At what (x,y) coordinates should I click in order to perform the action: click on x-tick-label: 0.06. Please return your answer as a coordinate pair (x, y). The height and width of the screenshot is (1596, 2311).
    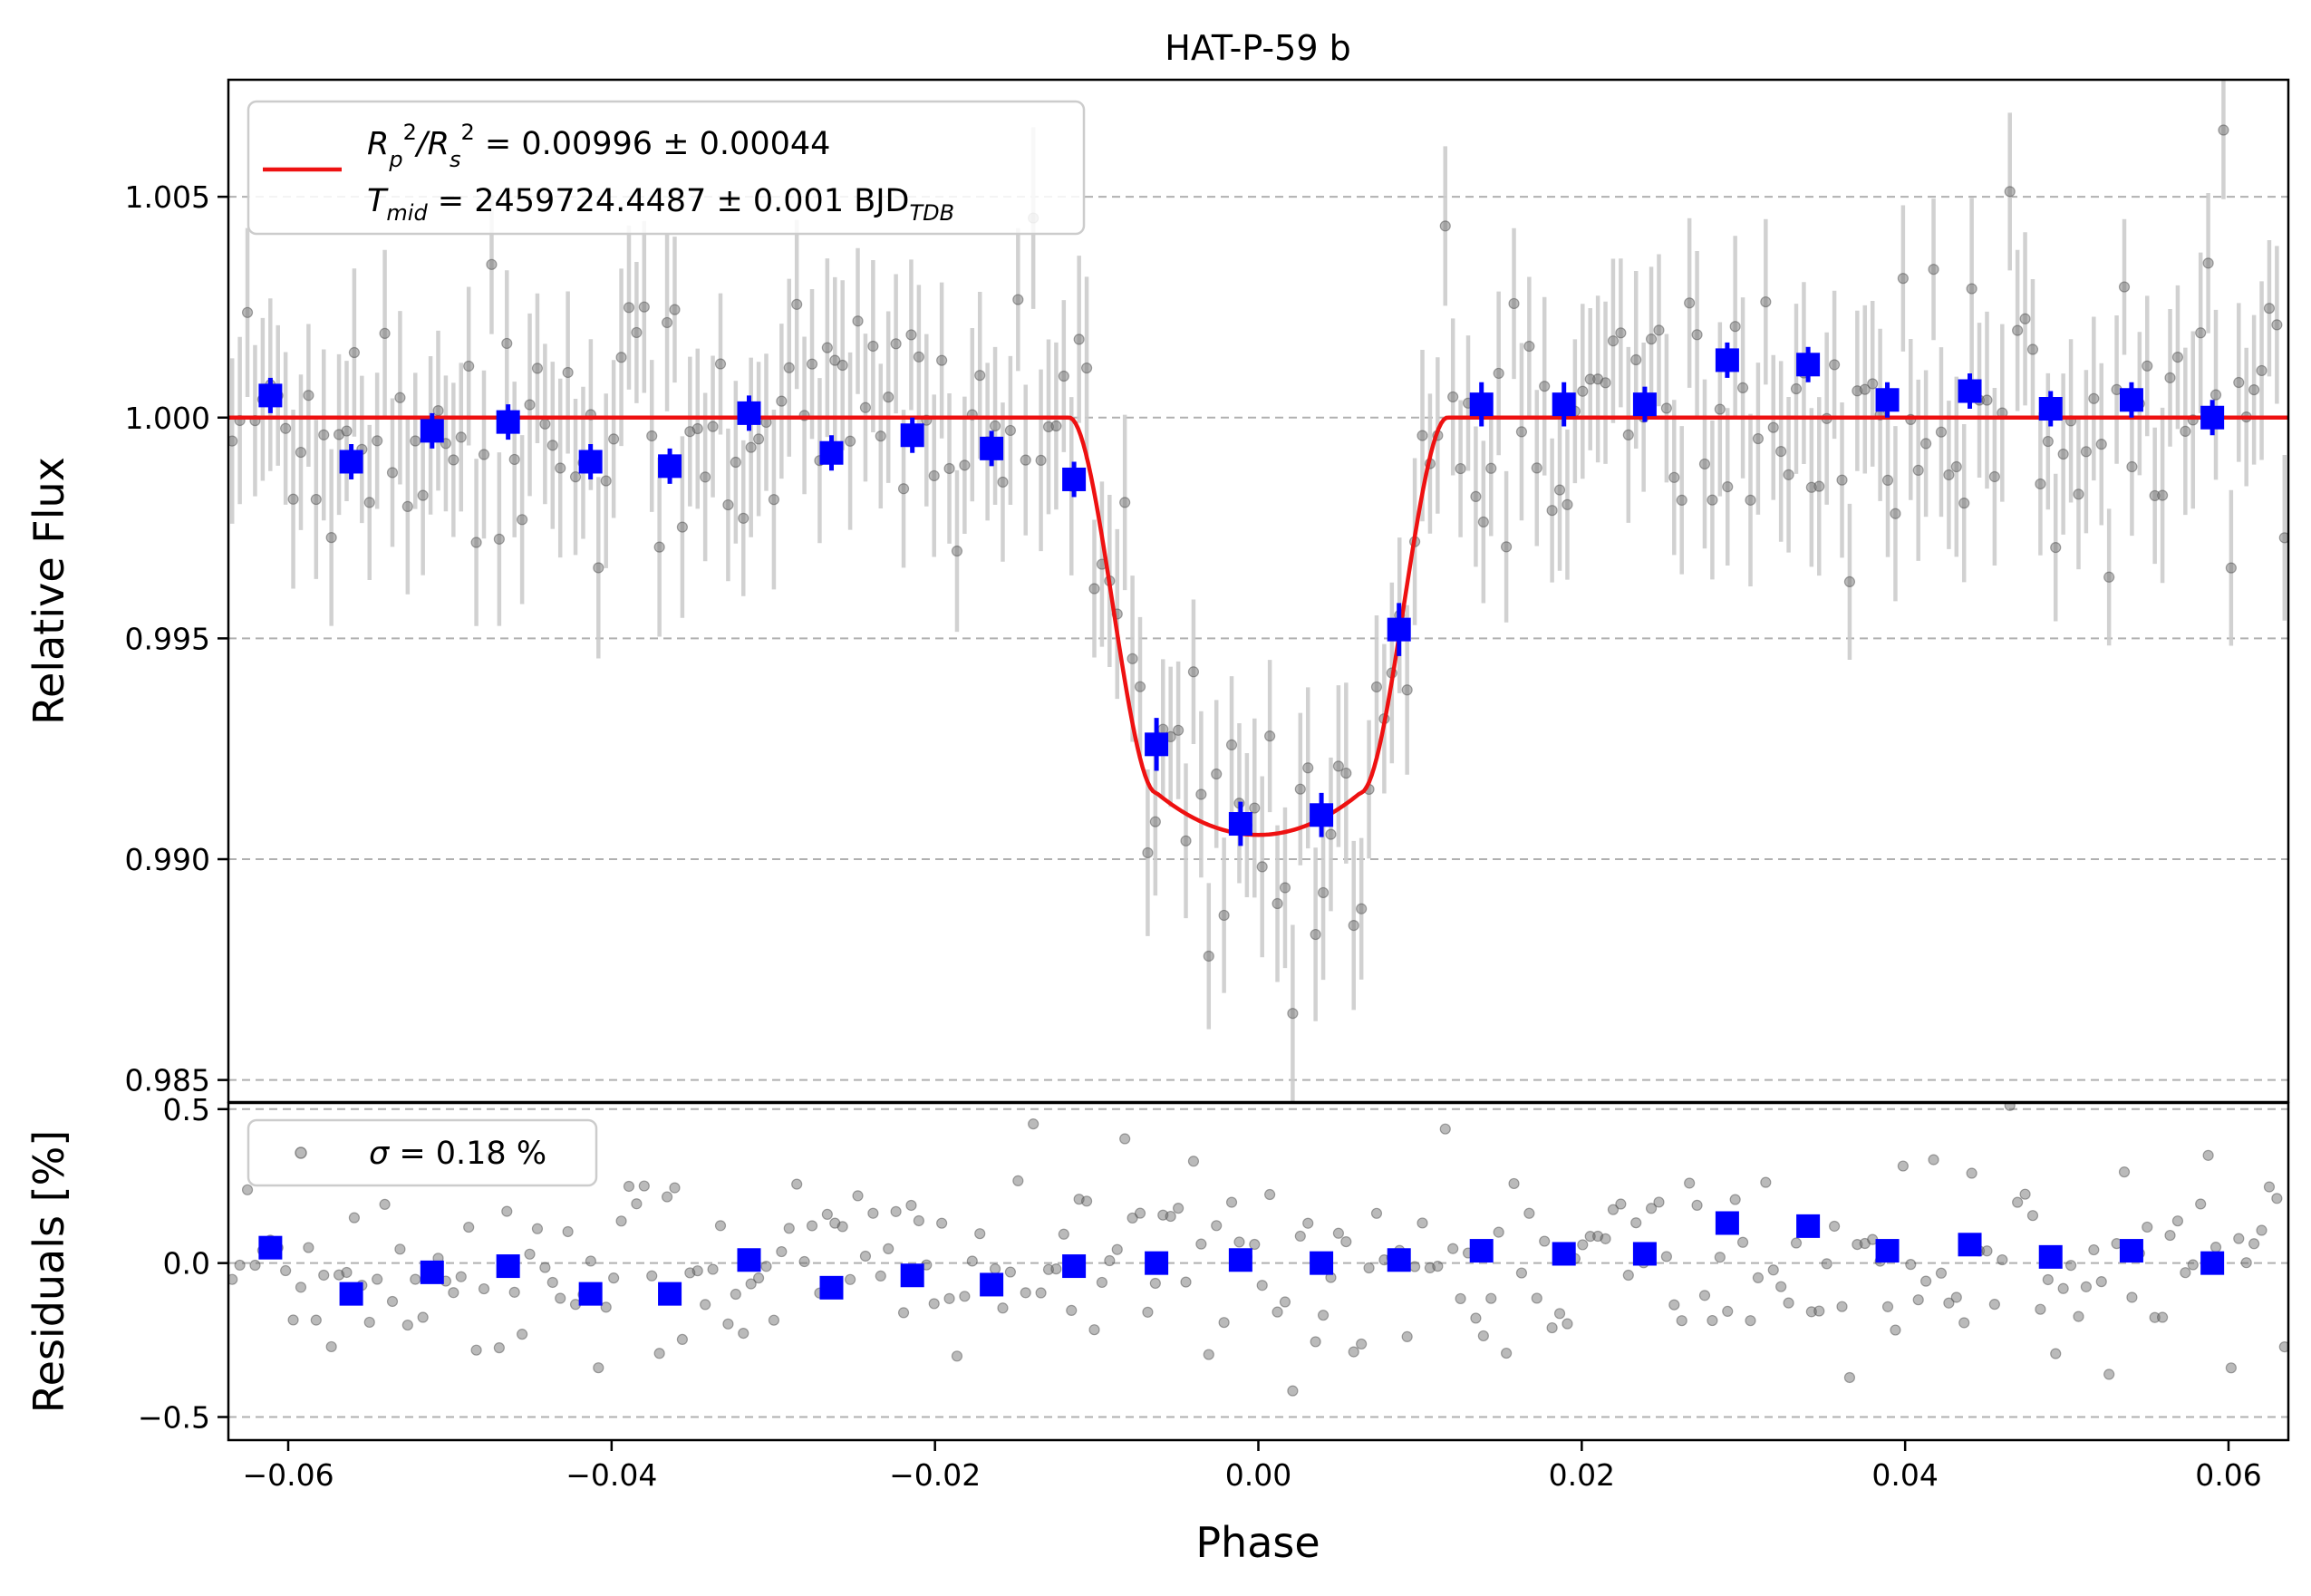
    Looking at the image, I should click on (2228, 1475).